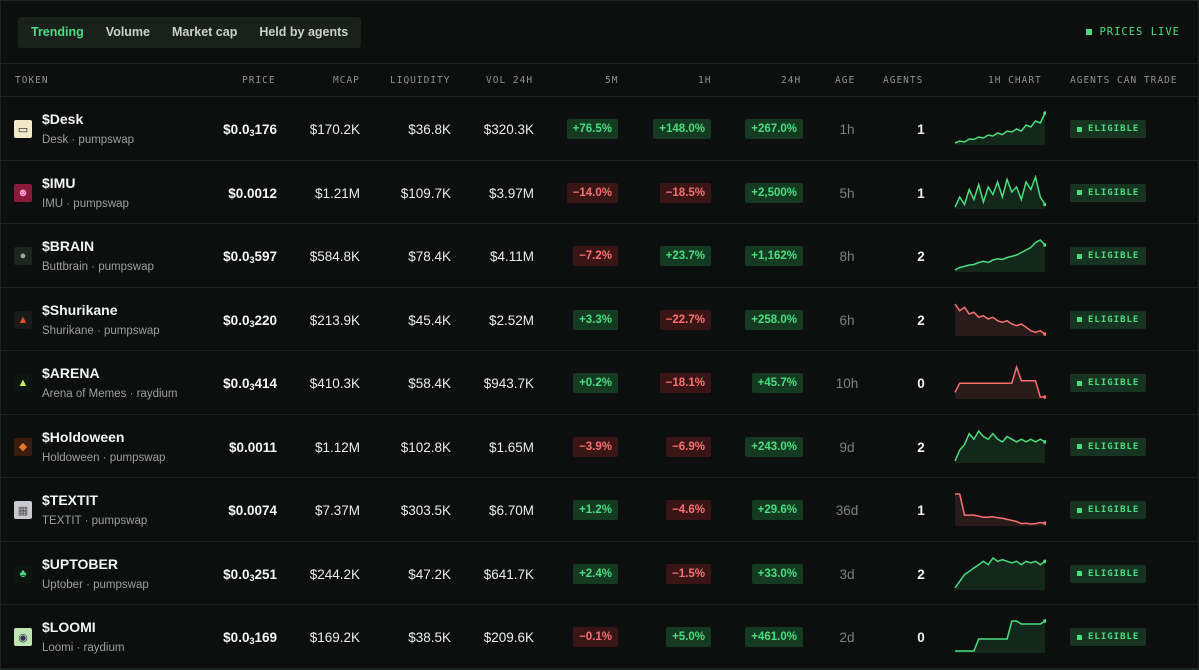 The height and width of the screenshot is (670, 1199). I want to click on token-age: 5h, so click(847, 193).